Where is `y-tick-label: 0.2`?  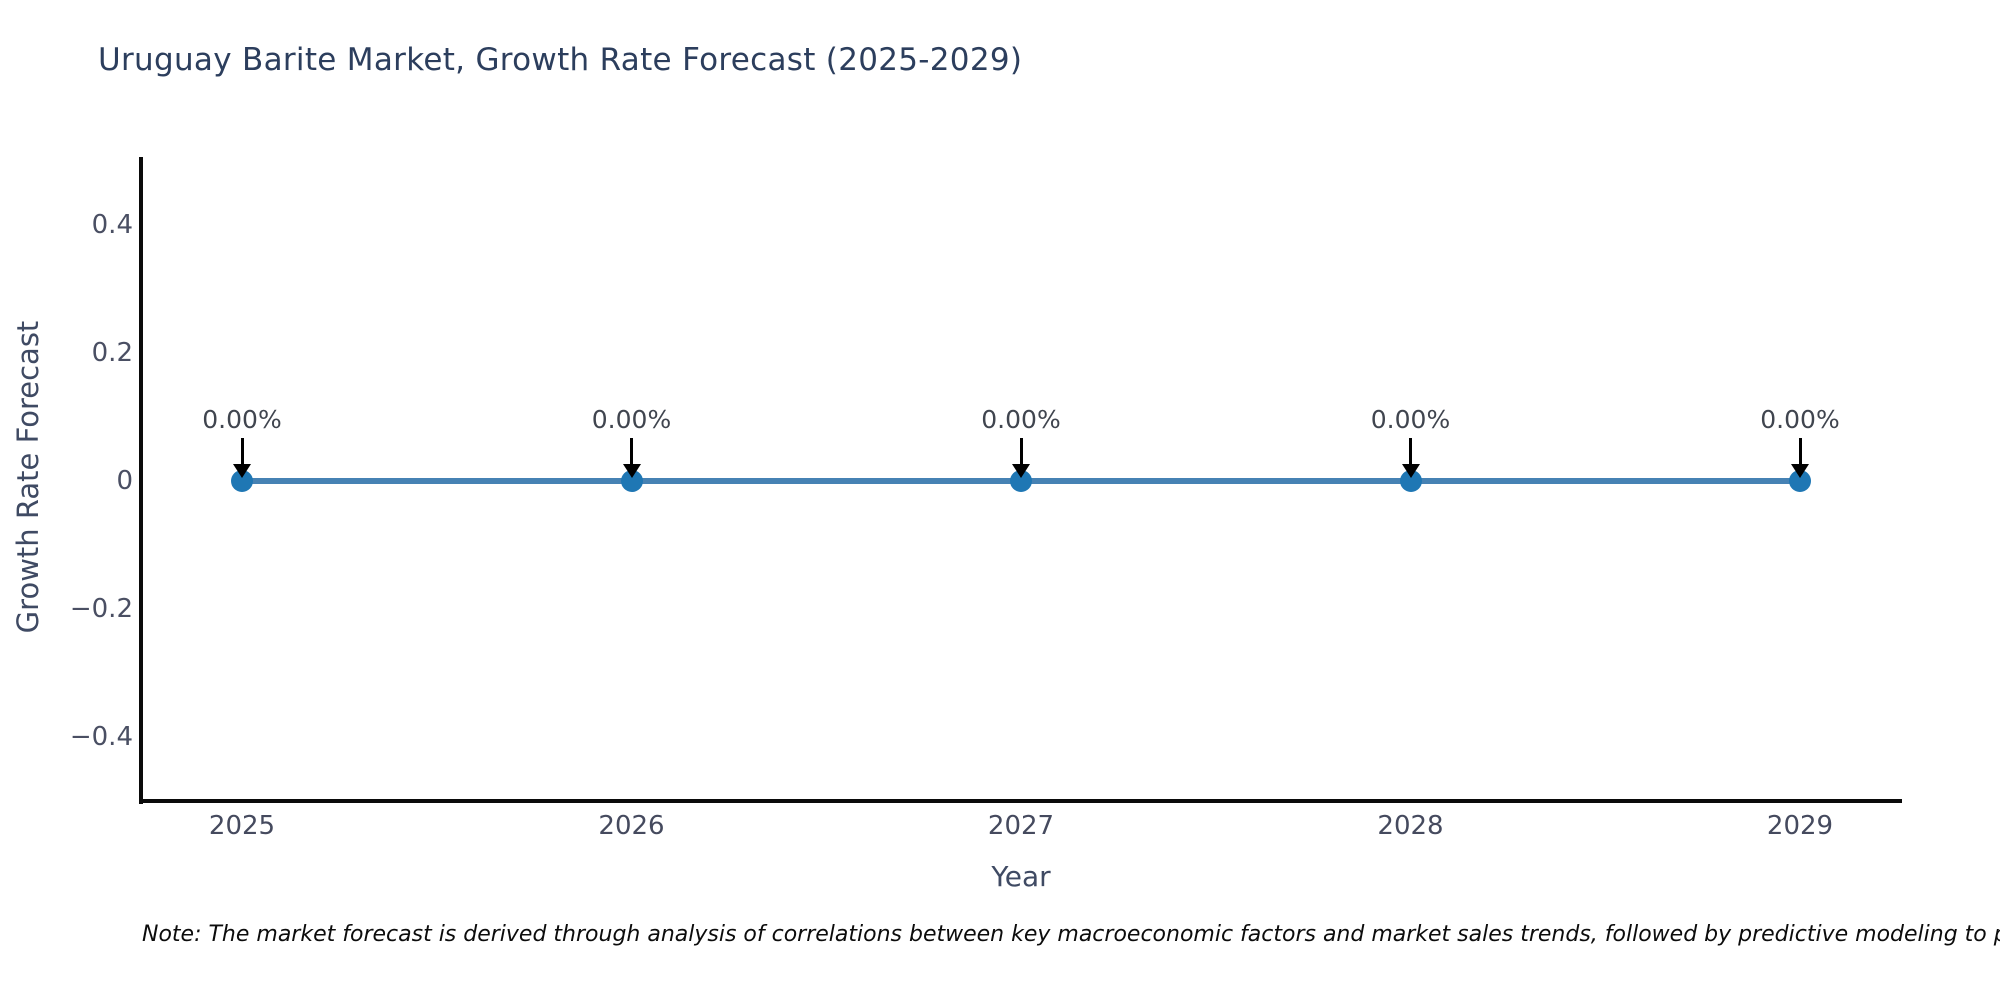
y-tick-label: 0.2 is located at coordinates (112, 353).